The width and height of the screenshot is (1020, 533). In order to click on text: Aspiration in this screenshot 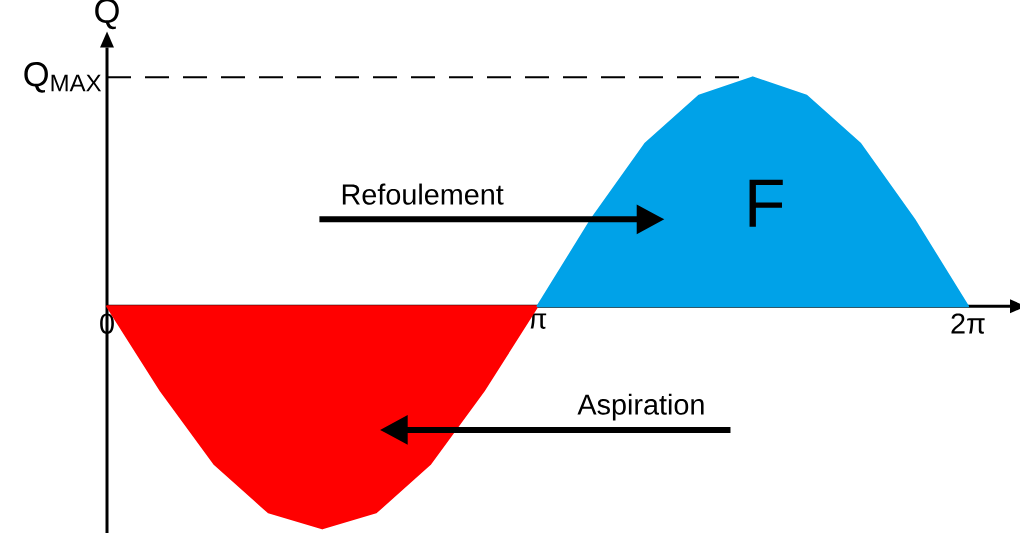, I will do `click(640, 407)`.